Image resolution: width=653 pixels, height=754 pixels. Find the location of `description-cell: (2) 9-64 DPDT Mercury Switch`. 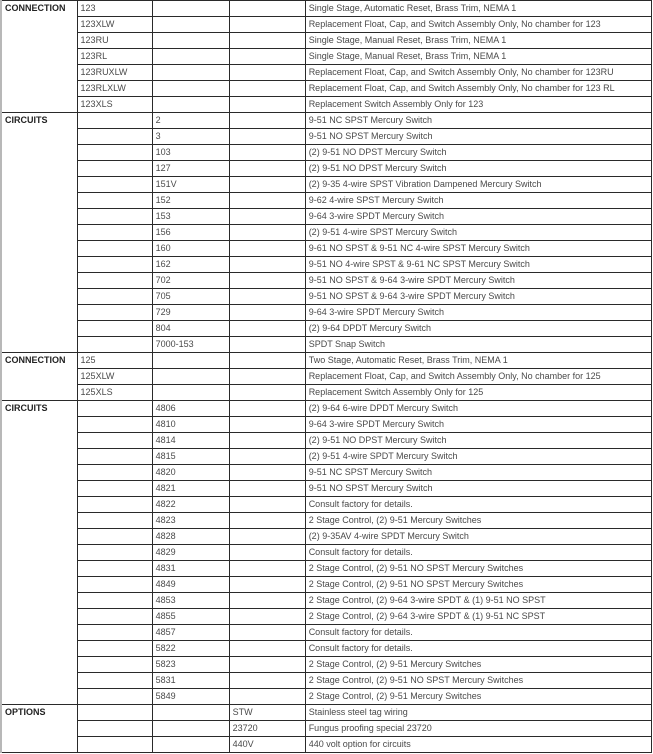

description-cell: (2) 9-64 DPDT Mercury Switch is located at coordinates (478, 328).